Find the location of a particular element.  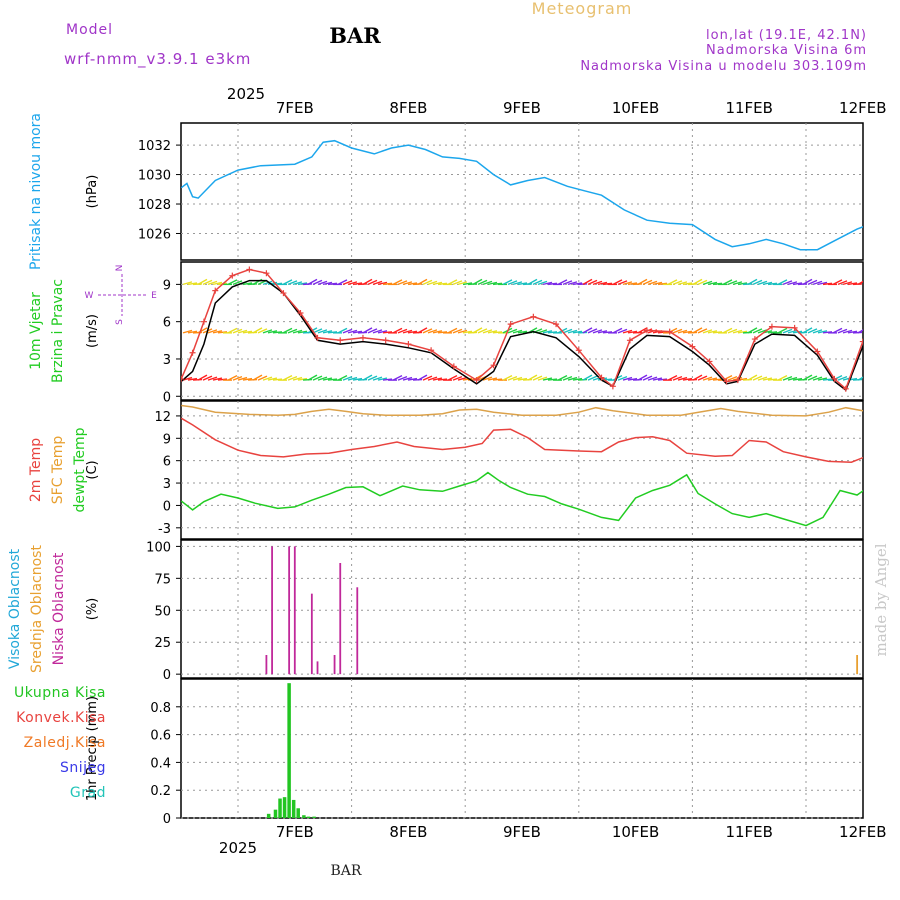

wind-side-label: Brzina i Pravac is located at coordinates (58, 331).